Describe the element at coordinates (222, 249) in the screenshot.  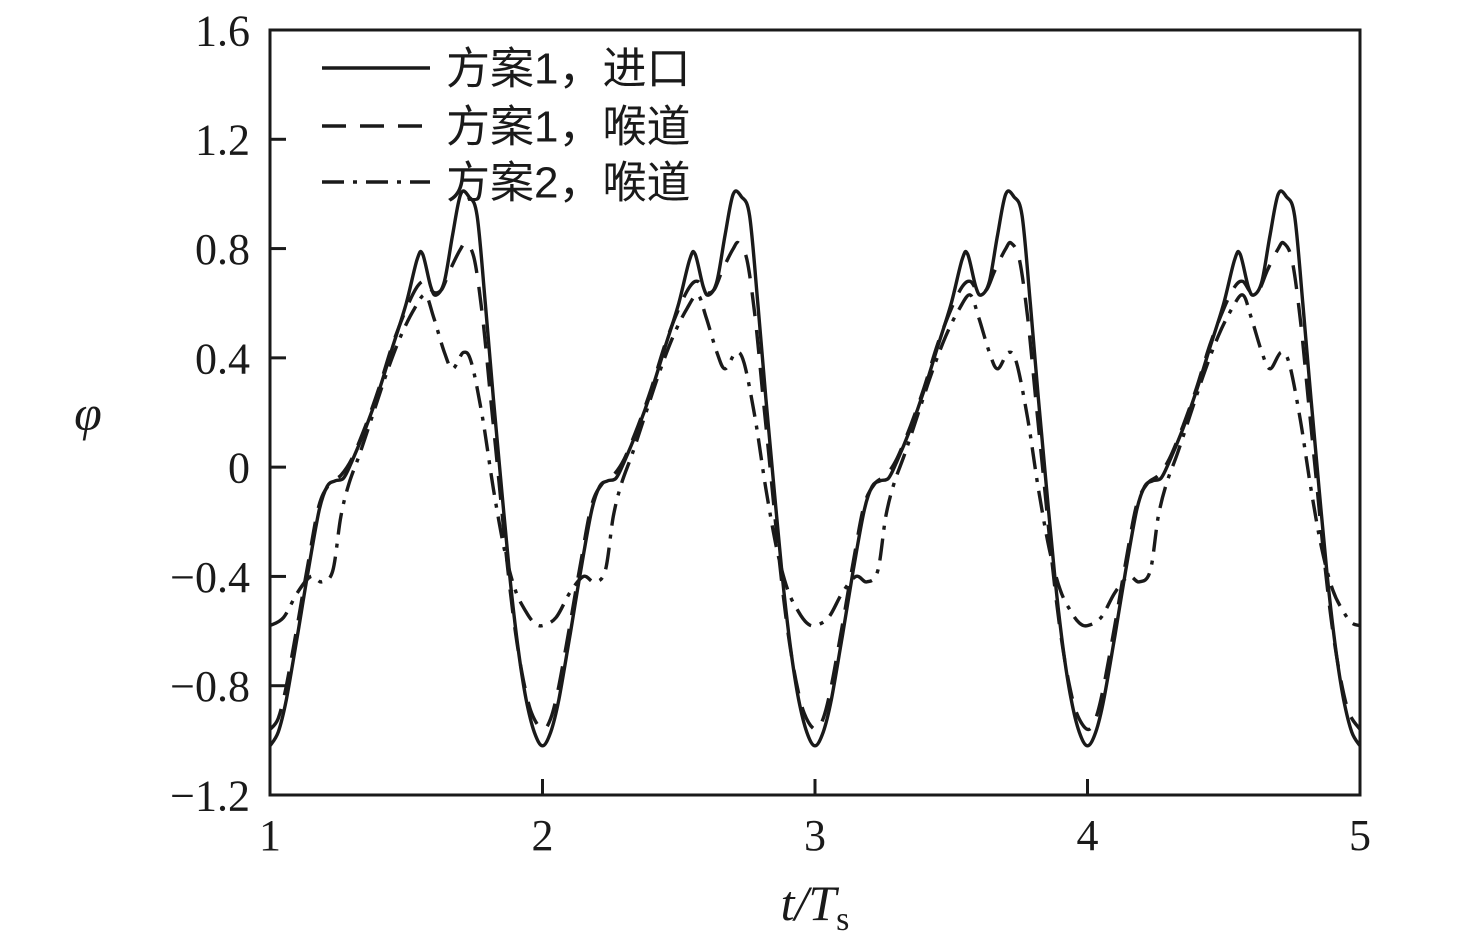
I see `y-tick-label: 0.8` at that location.